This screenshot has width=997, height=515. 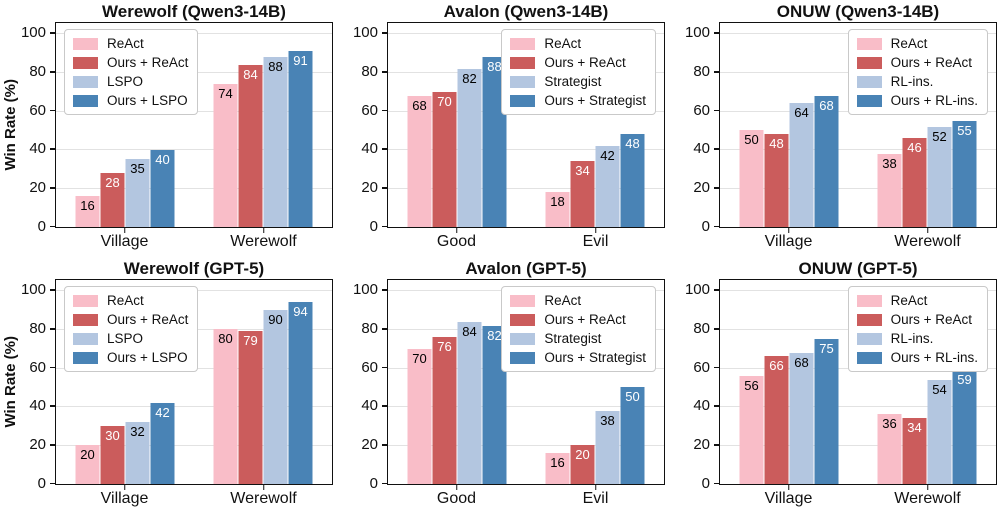 What do you see at coordinates (632, 435) in the screenshot?
I see `bar-ours-strategist: 50` at bounding box center [632, 435].